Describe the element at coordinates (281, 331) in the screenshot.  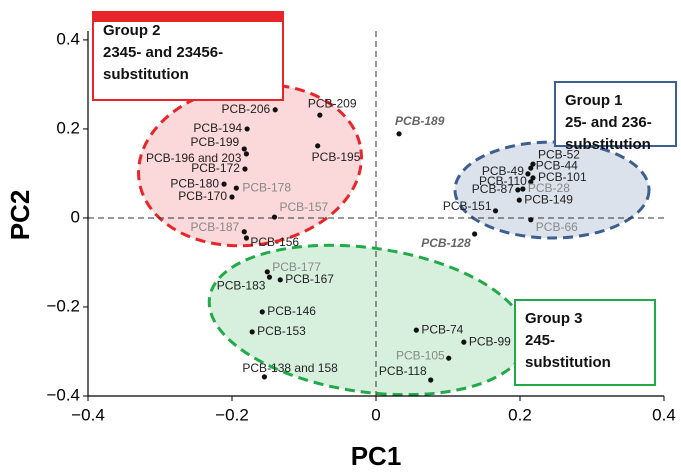
I see `point-label: PCB-153` at that location.